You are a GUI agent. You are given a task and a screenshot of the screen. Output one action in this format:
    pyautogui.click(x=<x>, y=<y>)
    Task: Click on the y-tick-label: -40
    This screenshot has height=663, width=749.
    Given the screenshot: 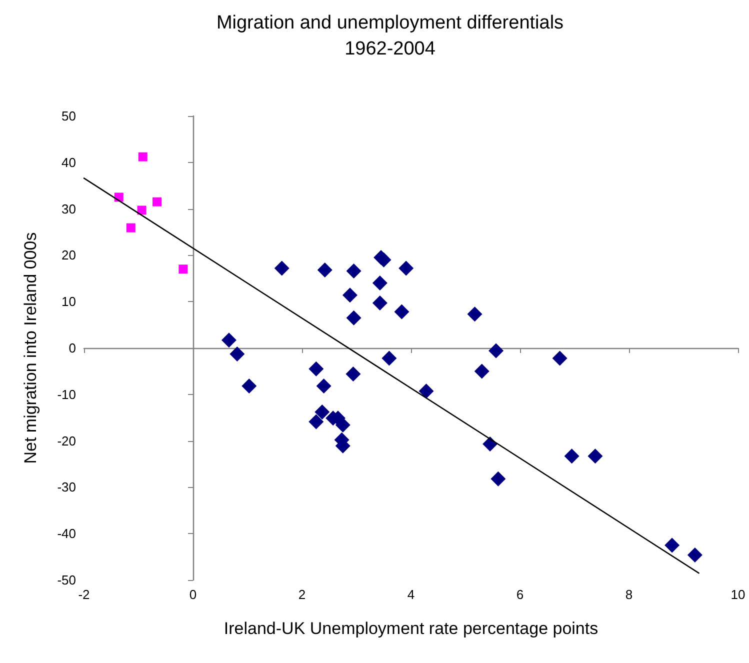 What is the action you would take?
    pyautogui.click(x=66, y=534)
    